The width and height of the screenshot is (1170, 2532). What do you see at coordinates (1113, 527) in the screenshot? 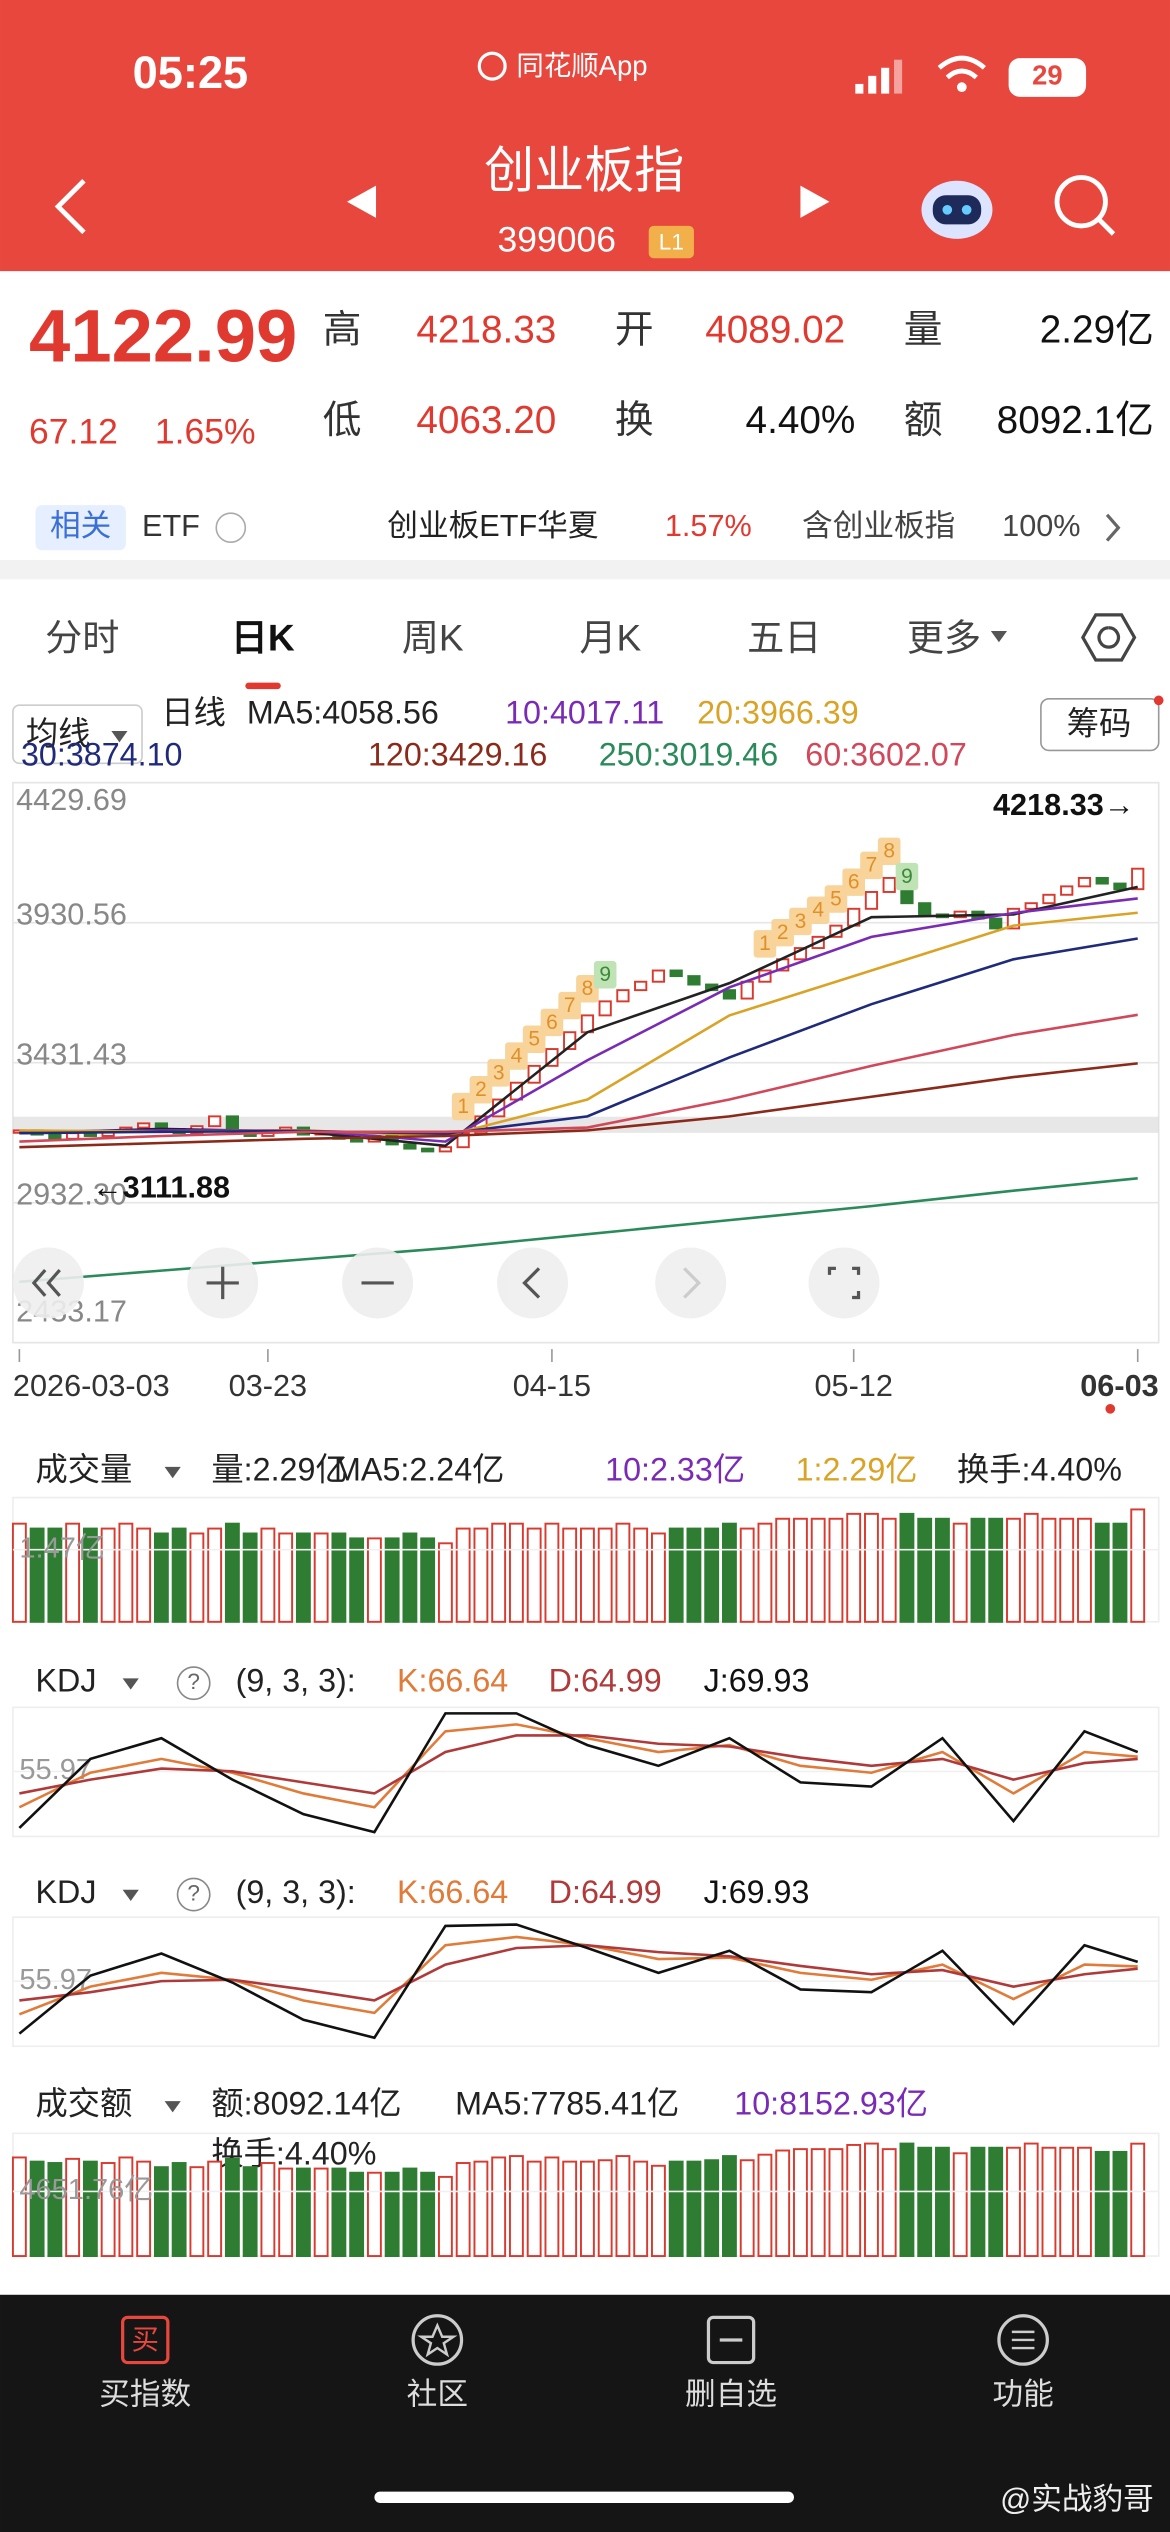
I see `related-more` at bounding box center [1113, 527].